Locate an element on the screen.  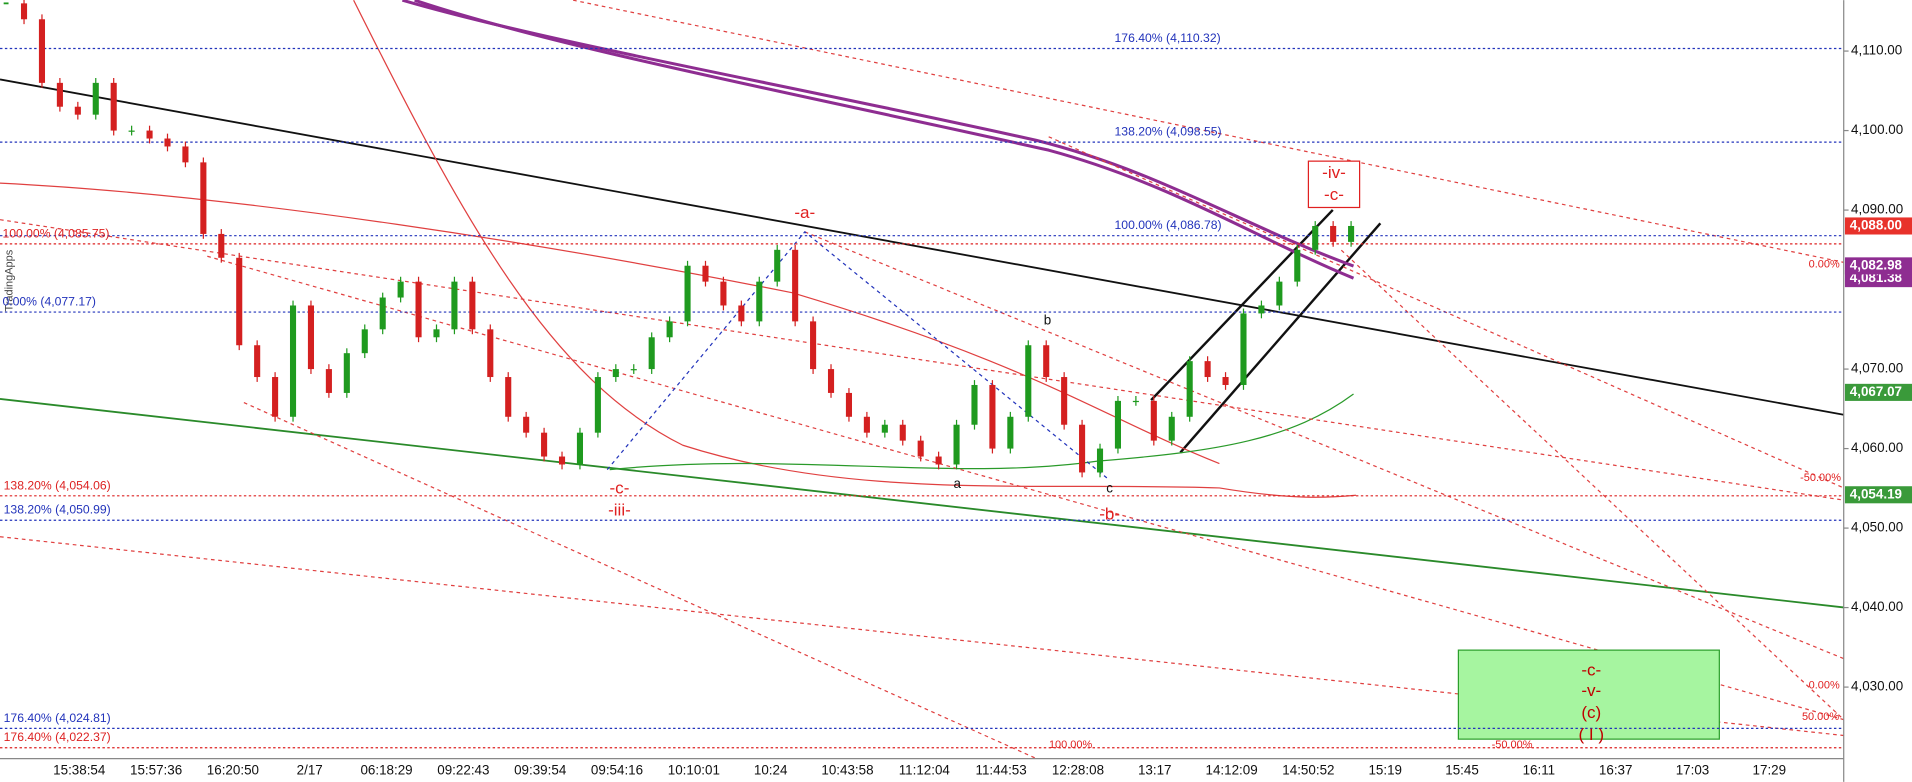
fib-label: 176.40% (4,024.81) is located at coordinates (57, 718).